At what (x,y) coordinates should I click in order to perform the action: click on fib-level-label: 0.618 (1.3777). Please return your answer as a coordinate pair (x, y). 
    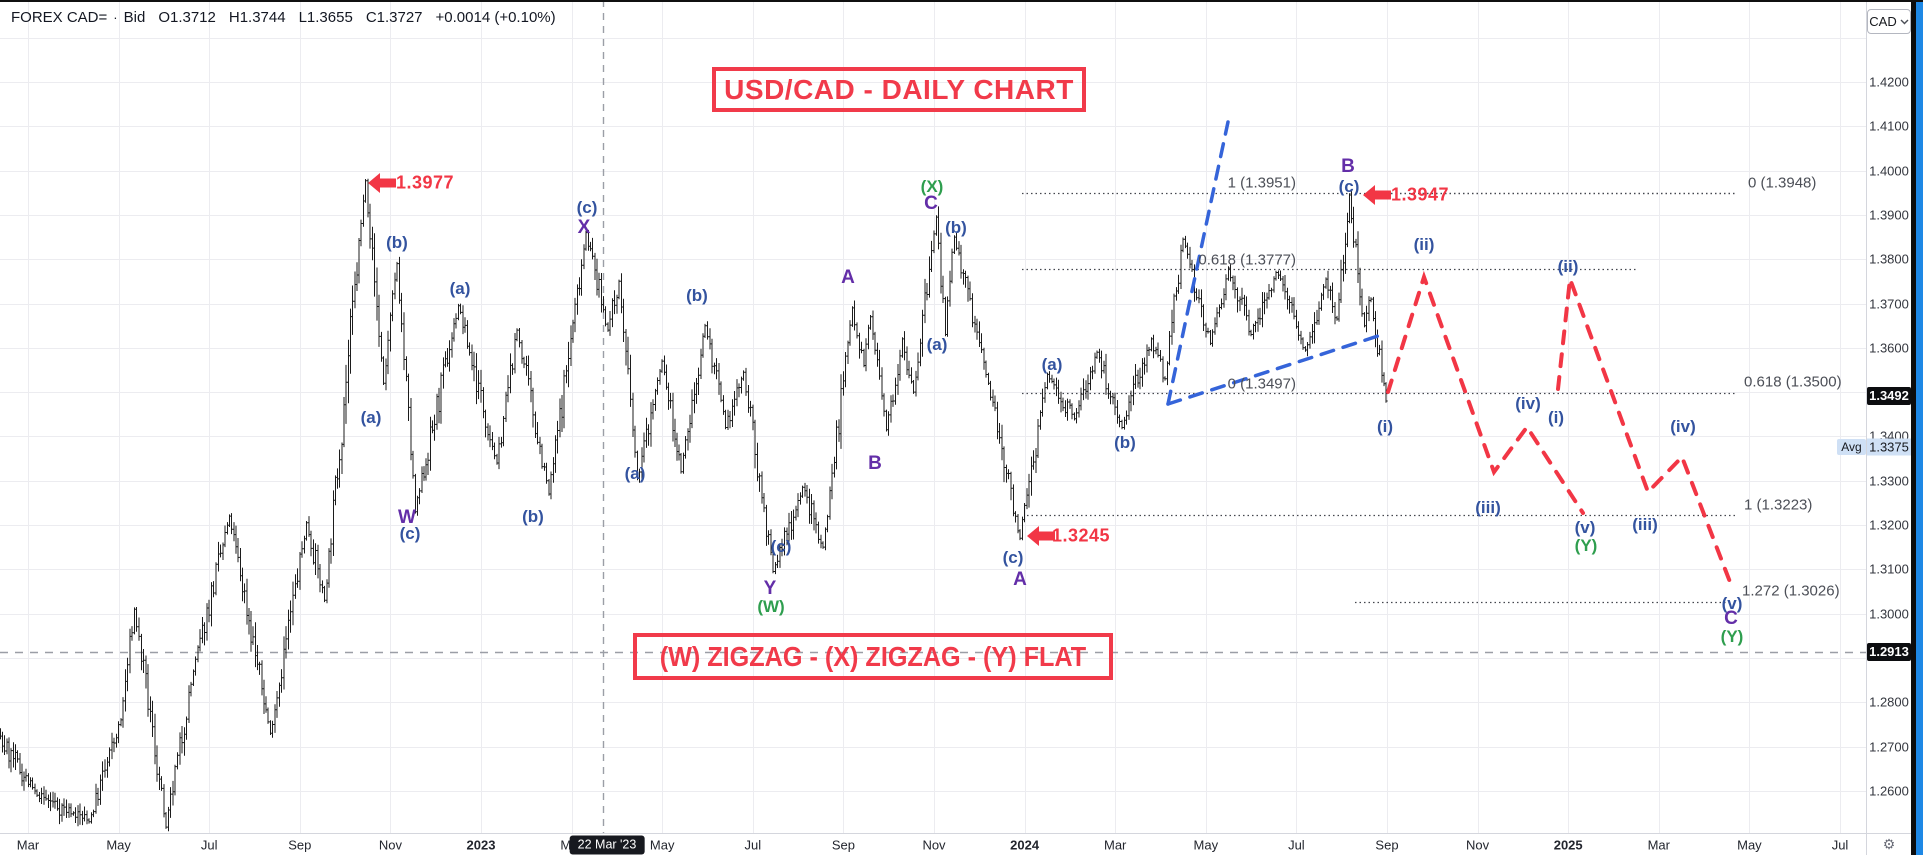
    Looking at the image, I should click on (1247, 260).